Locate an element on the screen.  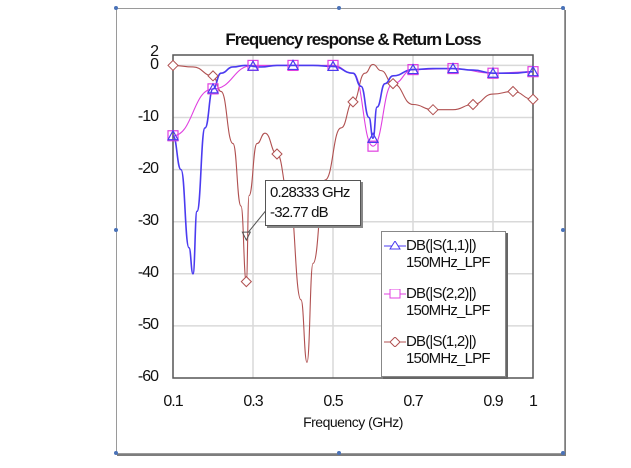
chart-title: Frequency response & Return Loss is located at coordinates (353, 39).